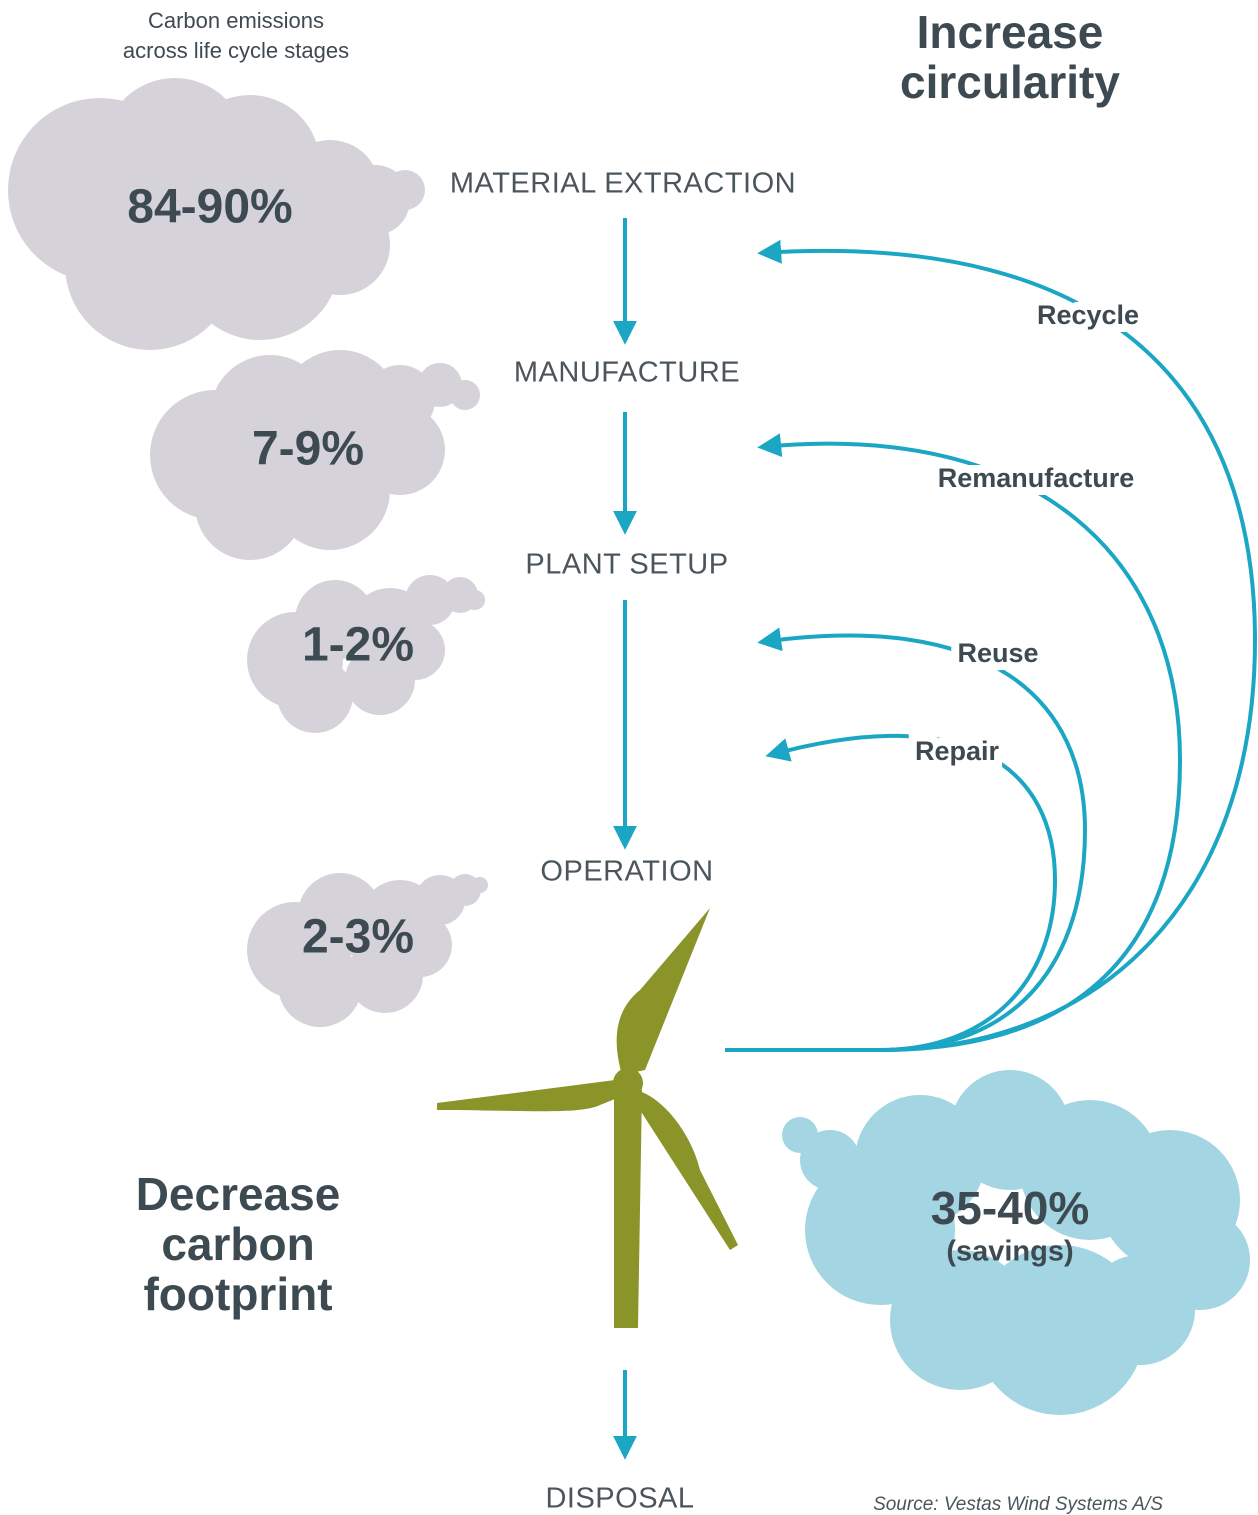 The width and height of the screenshot is (1258, 1515). What do you see at coordinates (237, 1244) in the screenshot?
I see `goal: carbon` at bounding box center [237, 1244].